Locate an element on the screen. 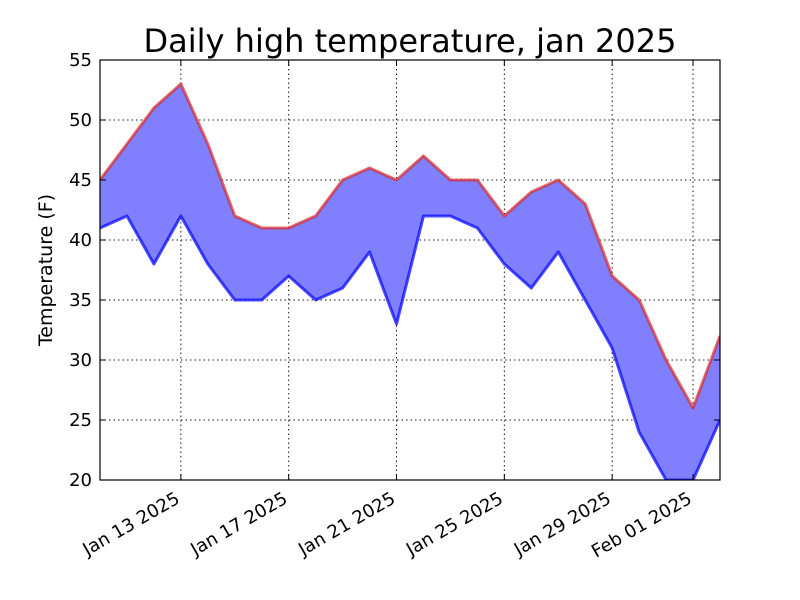 This screenshot has height=600, width=800. y-tick-label: 30 is located at coordinates (80, 360).